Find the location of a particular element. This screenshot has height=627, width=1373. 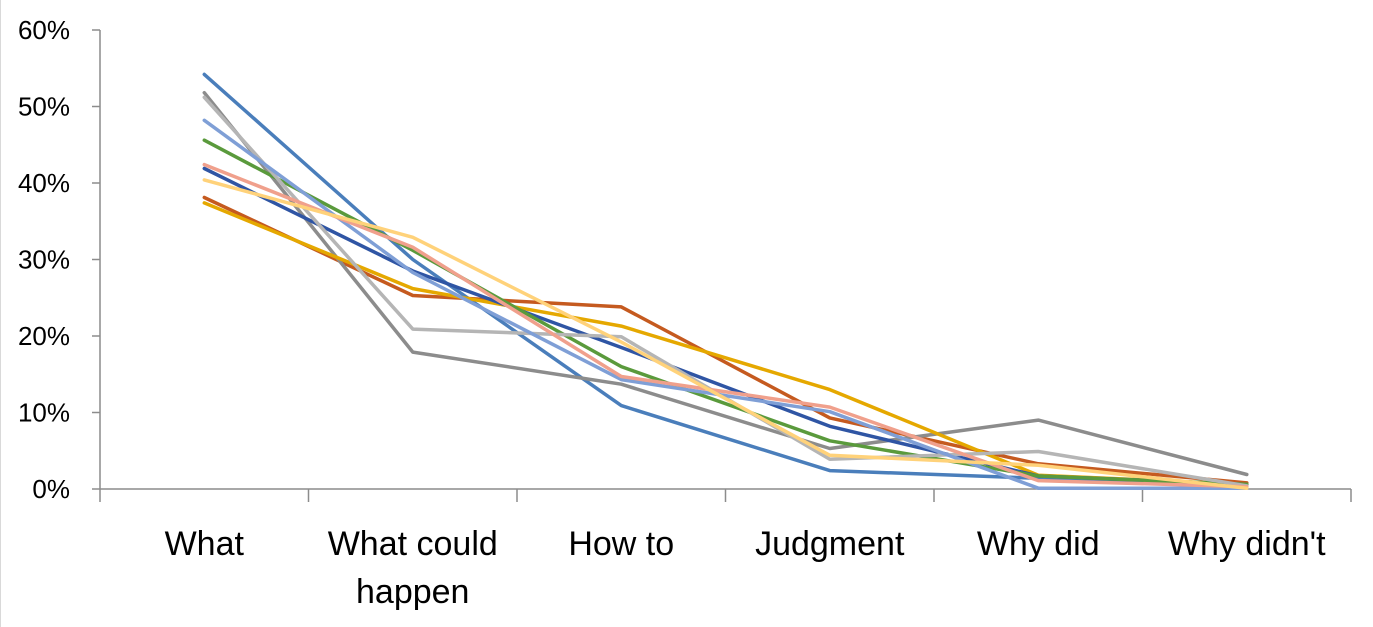

x-category-label: Why didn't is located at coordinates (1247, 544).